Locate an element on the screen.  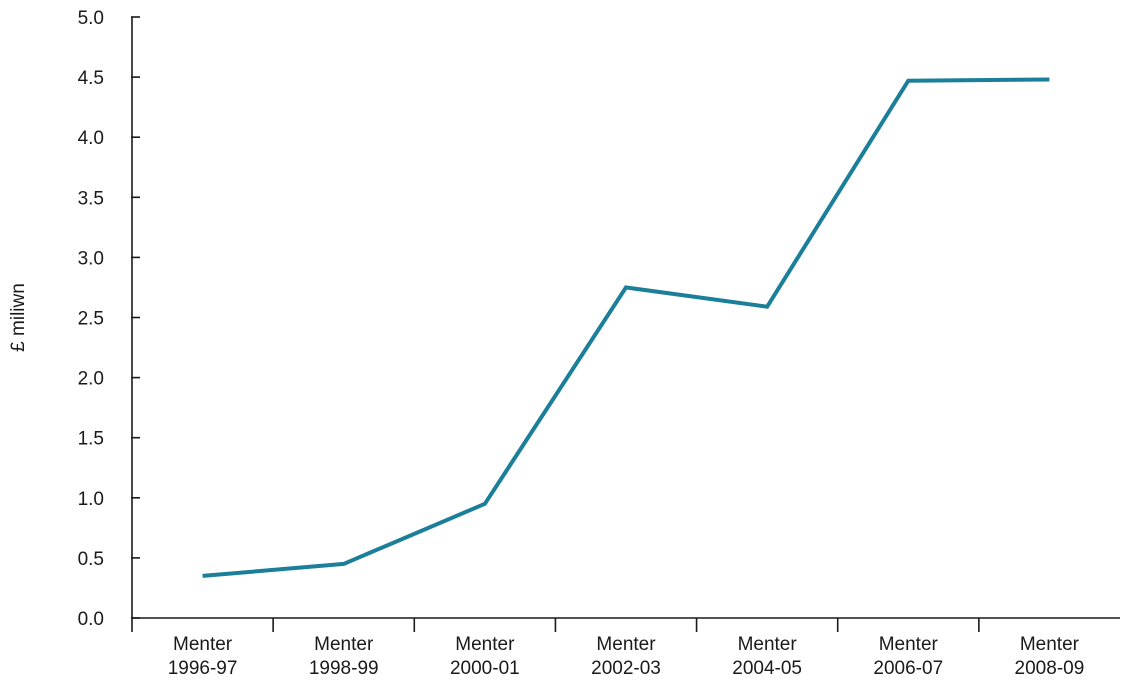
x-tick-label: Menter 2008-09 is located at coordinates (1050, 656).